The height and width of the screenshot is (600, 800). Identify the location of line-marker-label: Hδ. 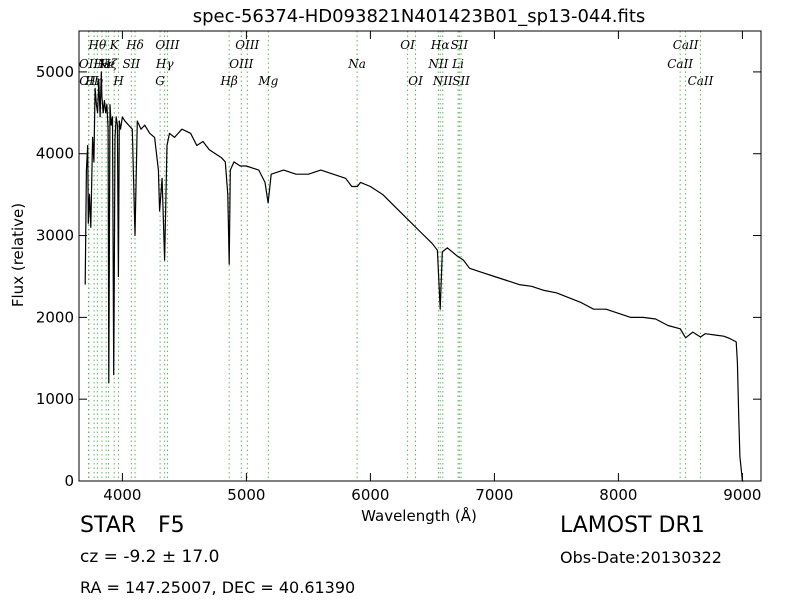
(134, 45).